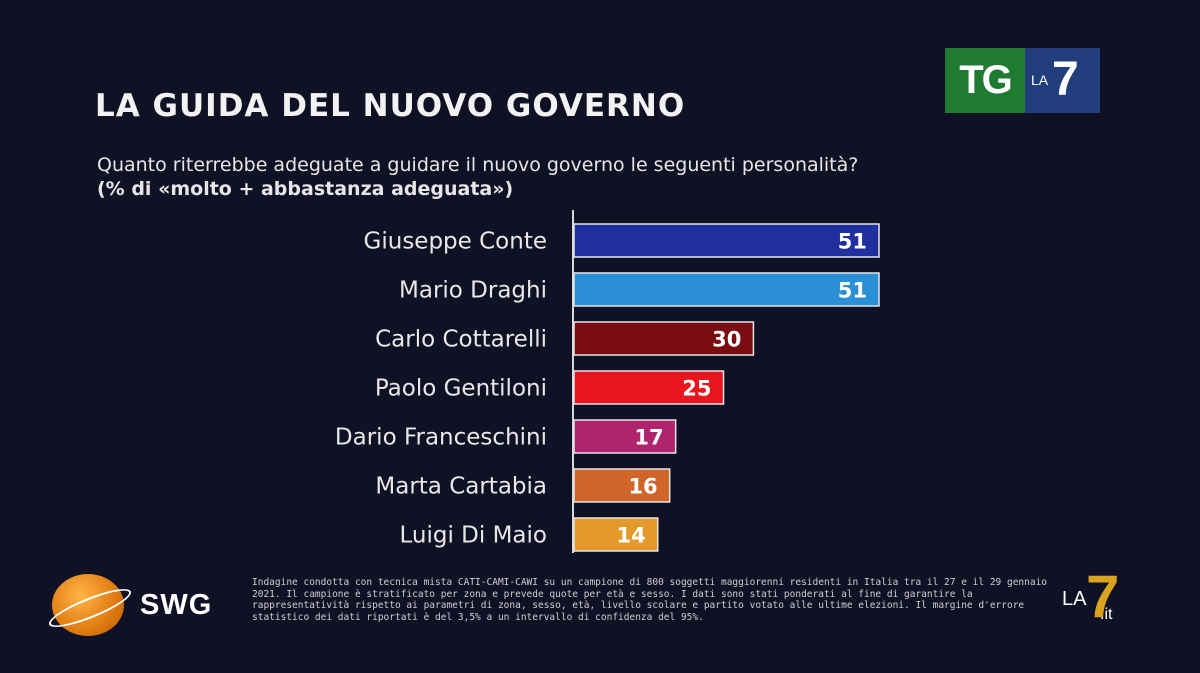 This screenshot has width=1200, height=673. I want to click on swg-logo: SWG, so click(132, 605).